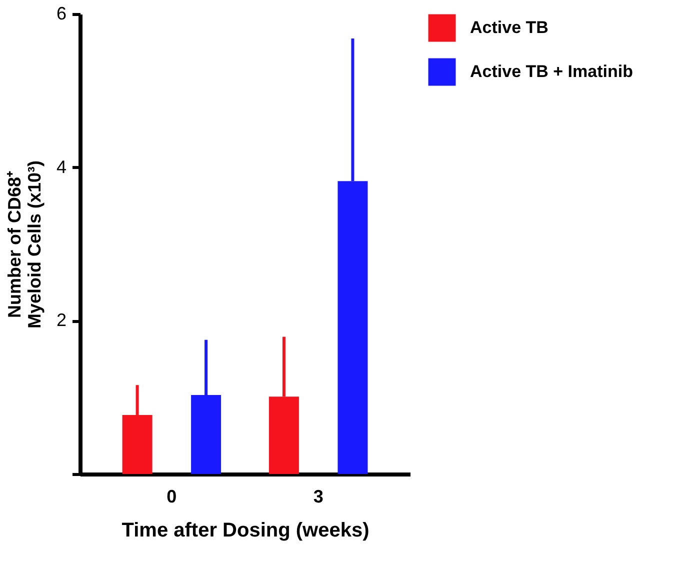 Image resolution: width=697 pixels, height=587 pixels. What do you see at coordinates (61, 14) in the screenshot?
I see `y-tick-label: 6` at bounding box center [61, 14].